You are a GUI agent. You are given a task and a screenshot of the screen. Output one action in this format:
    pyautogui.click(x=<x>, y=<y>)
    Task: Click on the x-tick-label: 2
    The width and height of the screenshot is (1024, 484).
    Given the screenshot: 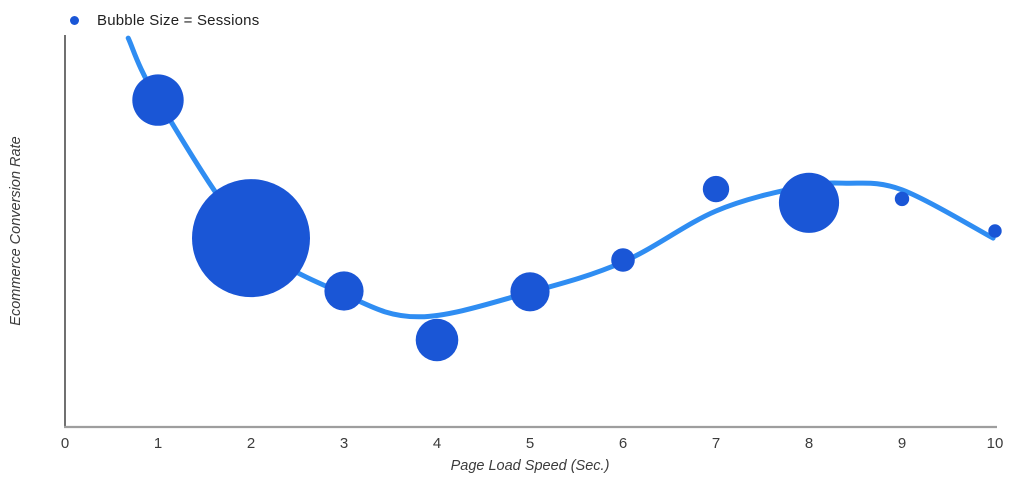 What is the action you would take?
    pyautogui.click(x=251, y=443)
    